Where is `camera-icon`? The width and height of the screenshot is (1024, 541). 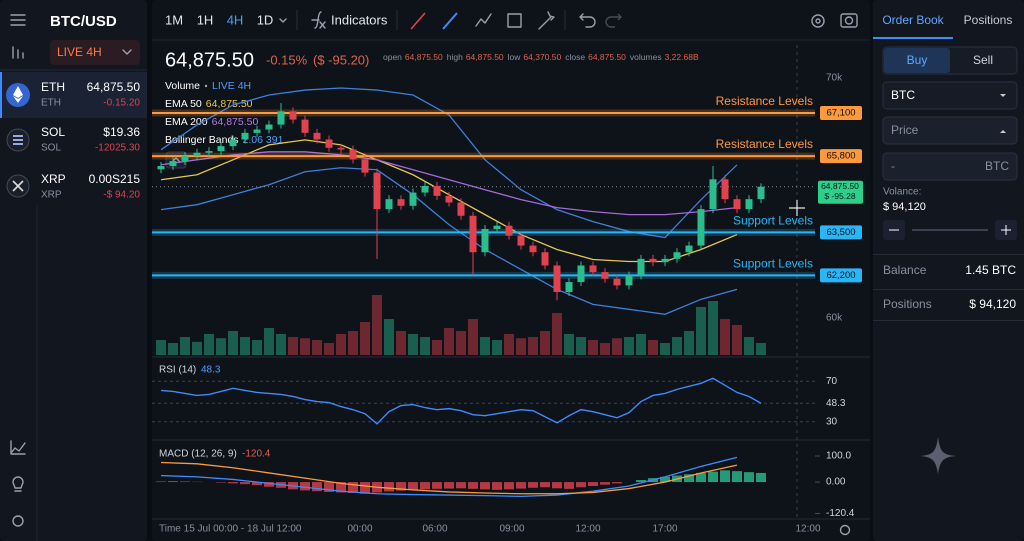
camera-icon is located at coordinates (849, 20).